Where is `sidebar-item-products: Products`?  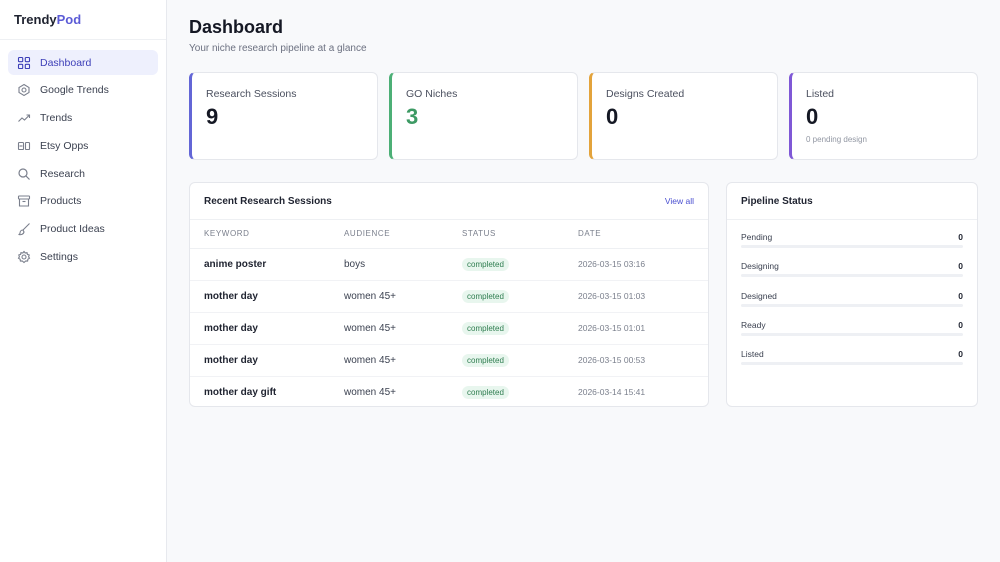 sidebar-item-products: Products is located at coordinates (83, 201).